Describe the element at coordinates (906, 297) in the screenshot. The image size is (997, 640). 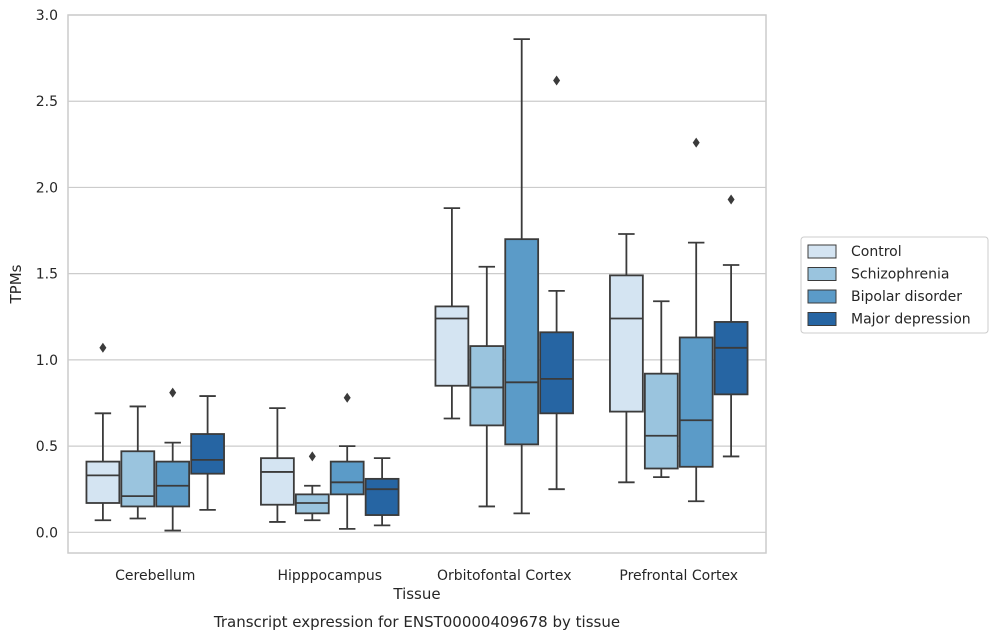
I see `legend-label: Bipolar disorder` at that location.